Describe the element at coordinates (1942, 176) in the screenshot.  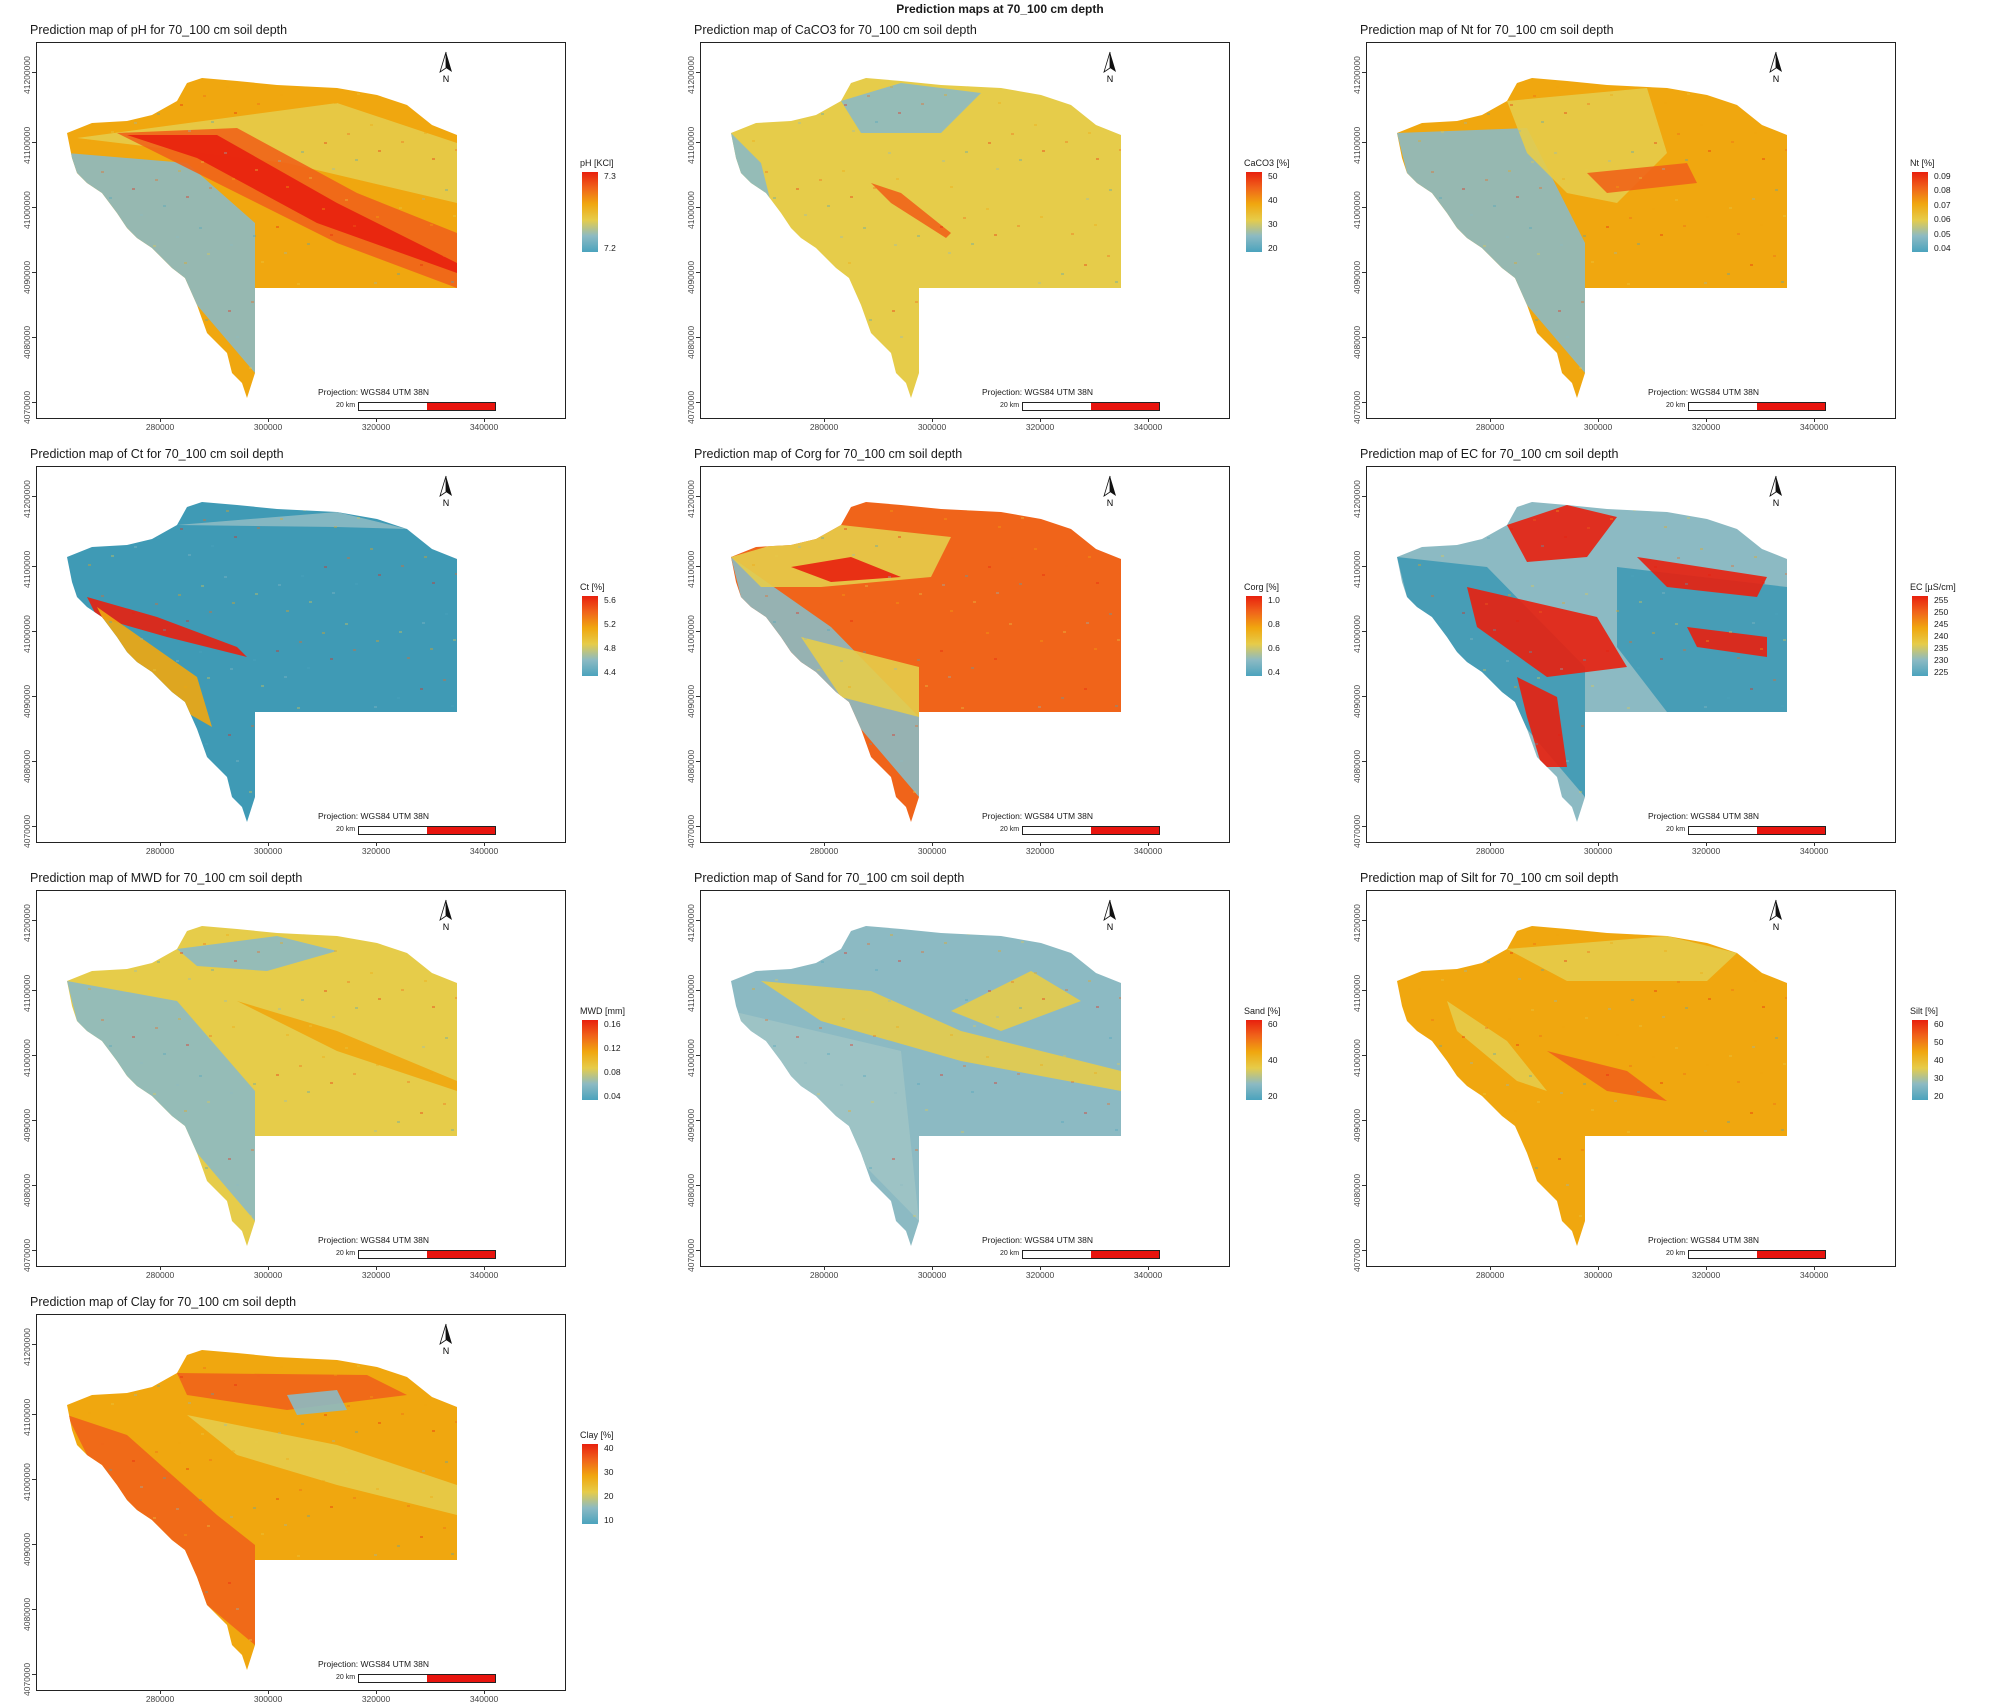
I see `legend-tick-label: 0.09` at that location.